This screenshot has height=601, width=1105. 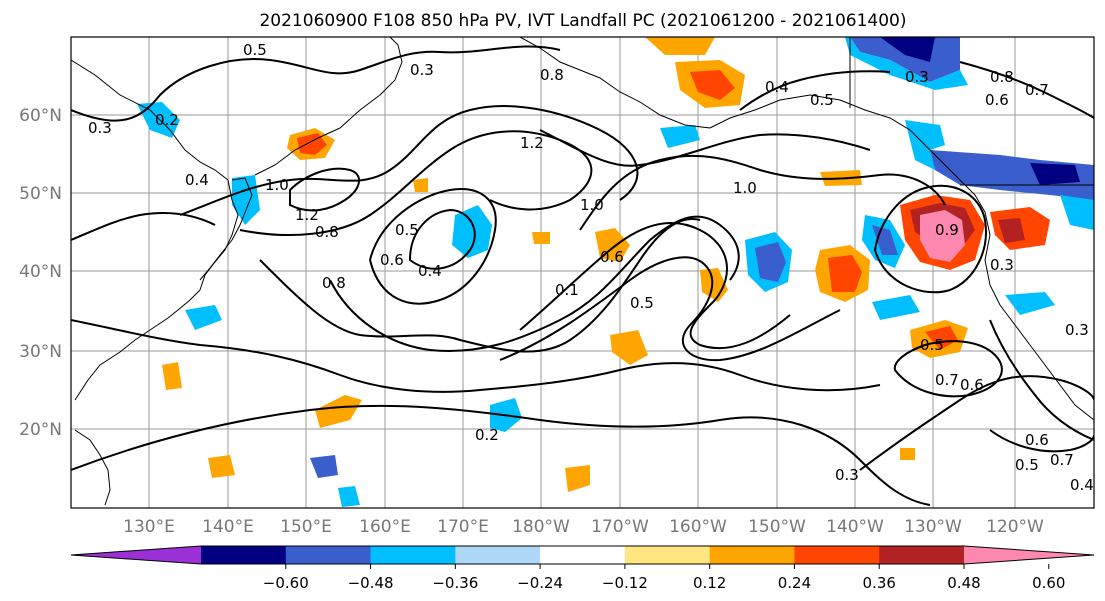 What do you see at coordinates (1082, 485) in the screenshot?
I see `clabel-33: 0.4` at bounding box center [1082, 485].